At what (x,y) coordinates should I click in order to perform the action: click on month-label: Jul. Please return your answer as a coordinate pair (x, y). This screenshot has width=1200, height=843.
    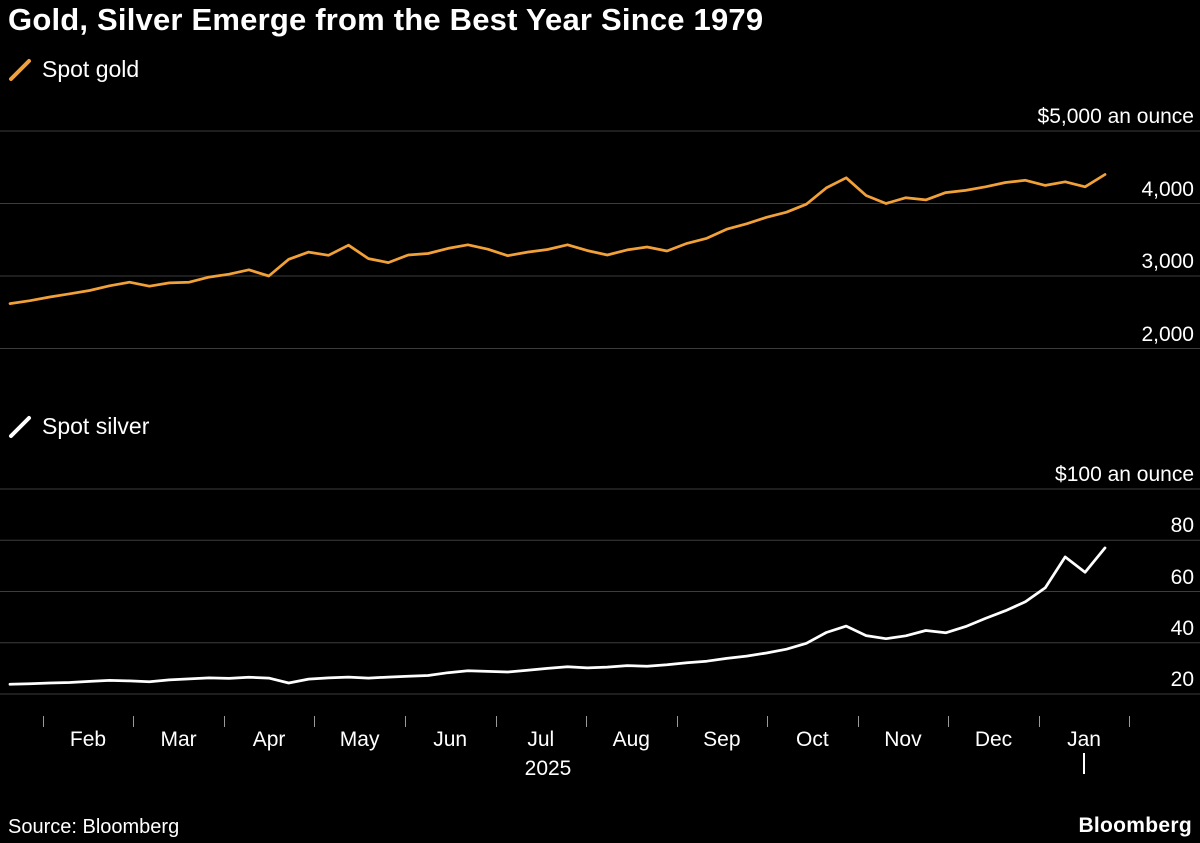
    Looking at the image, I should click on (541, 739).